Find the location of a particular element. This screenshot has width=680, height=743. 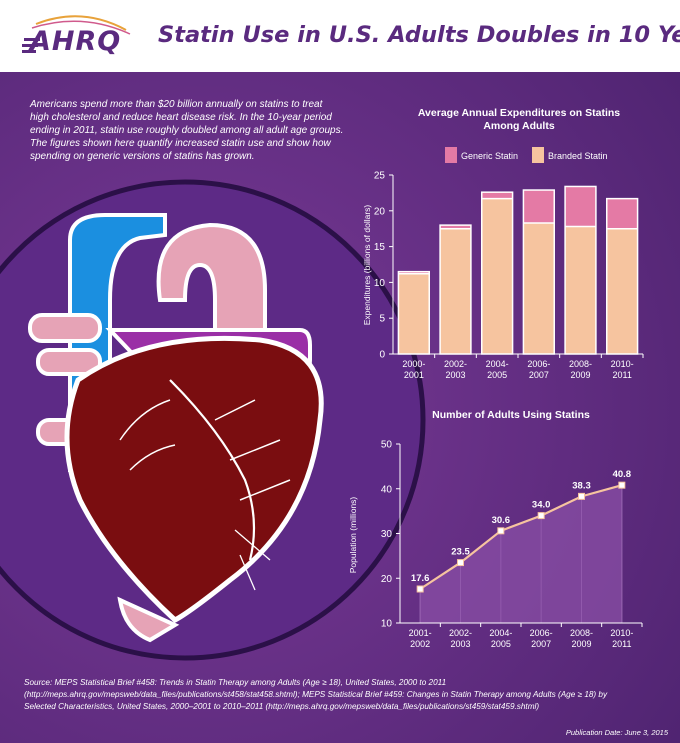

area-data-label: 30.6 is located at coordinates (501, 520).